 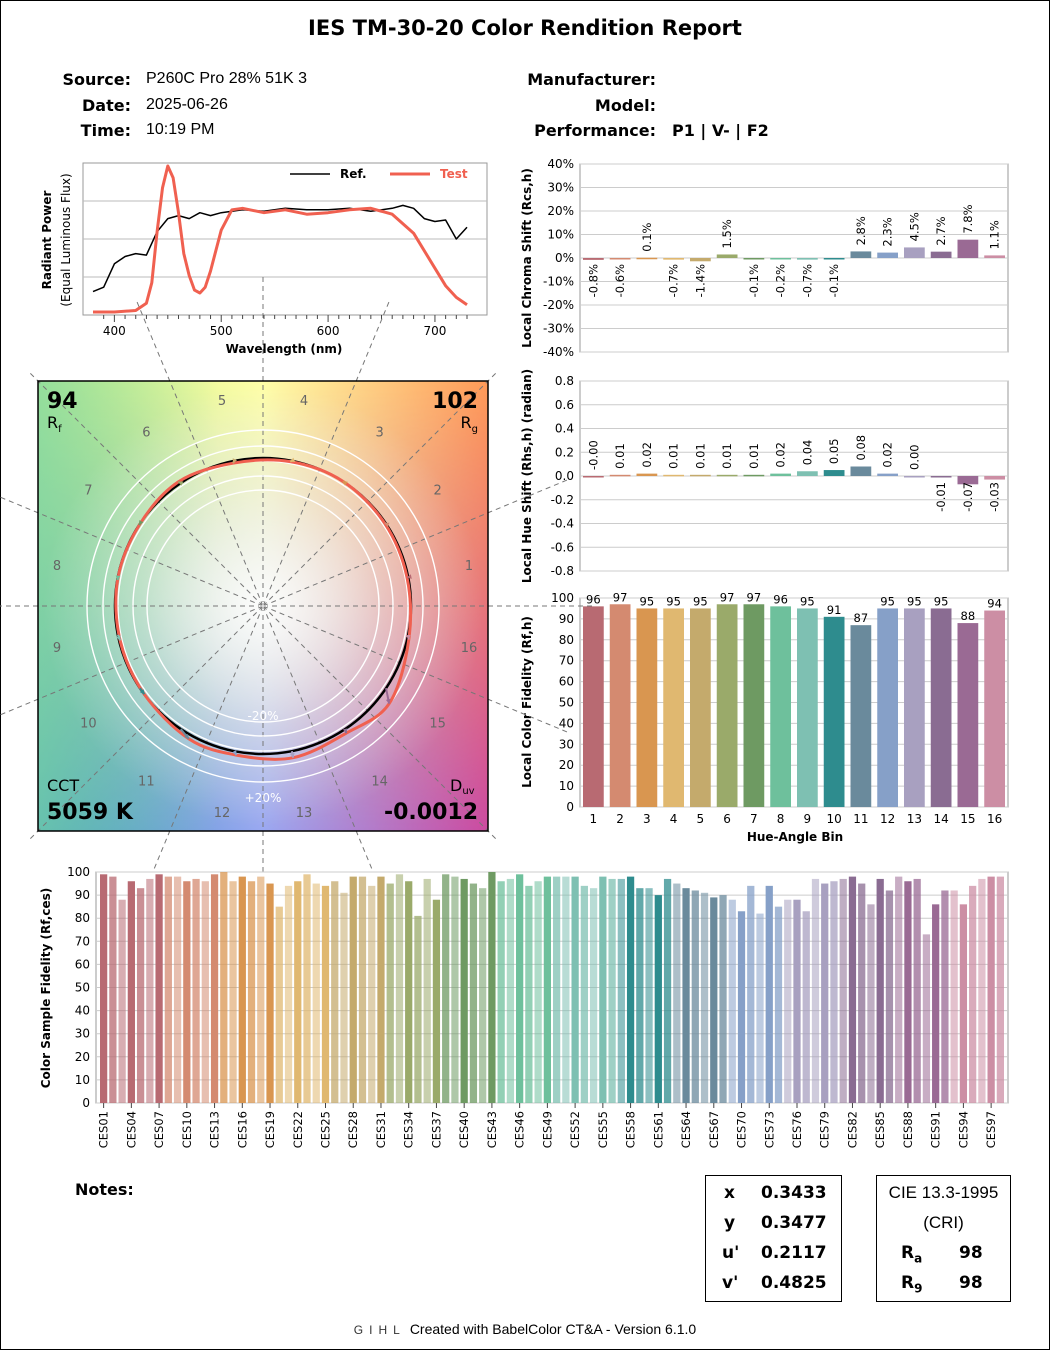 What do you see at coordinates (731, 1253) in the screenshot?
I see `u-label: u'` at bounding box center [731, 1253].